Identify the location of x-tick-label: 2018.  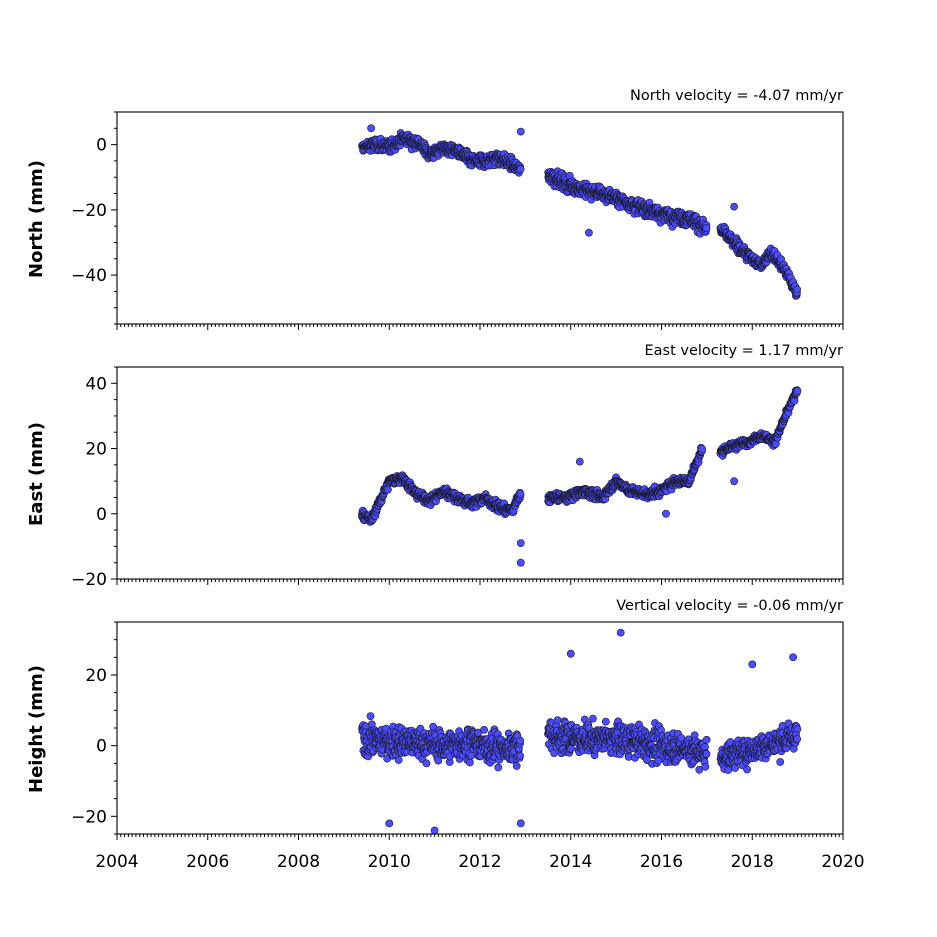
(752, 862).